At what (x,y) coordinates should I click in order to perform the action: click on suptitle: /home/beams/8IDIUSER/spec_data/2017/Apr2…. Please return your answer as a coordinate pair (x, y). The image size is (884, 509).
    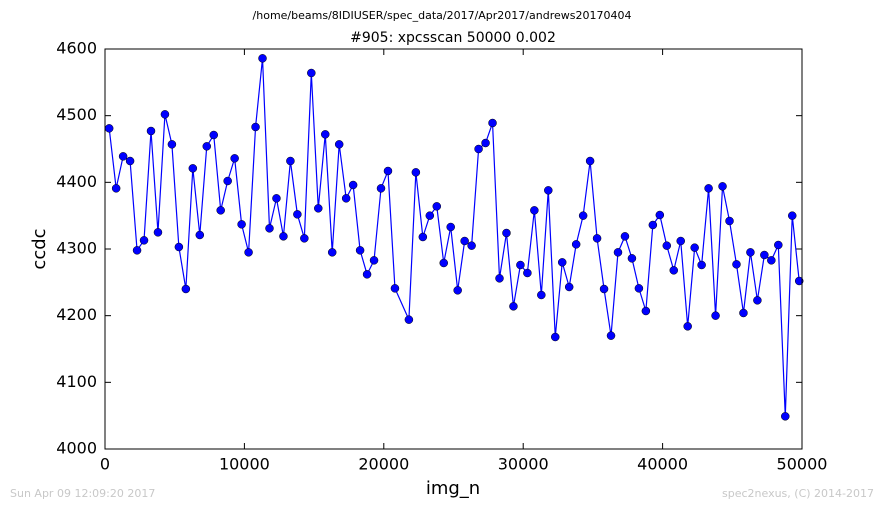
    Looking at the image, I should click on (442, 15).